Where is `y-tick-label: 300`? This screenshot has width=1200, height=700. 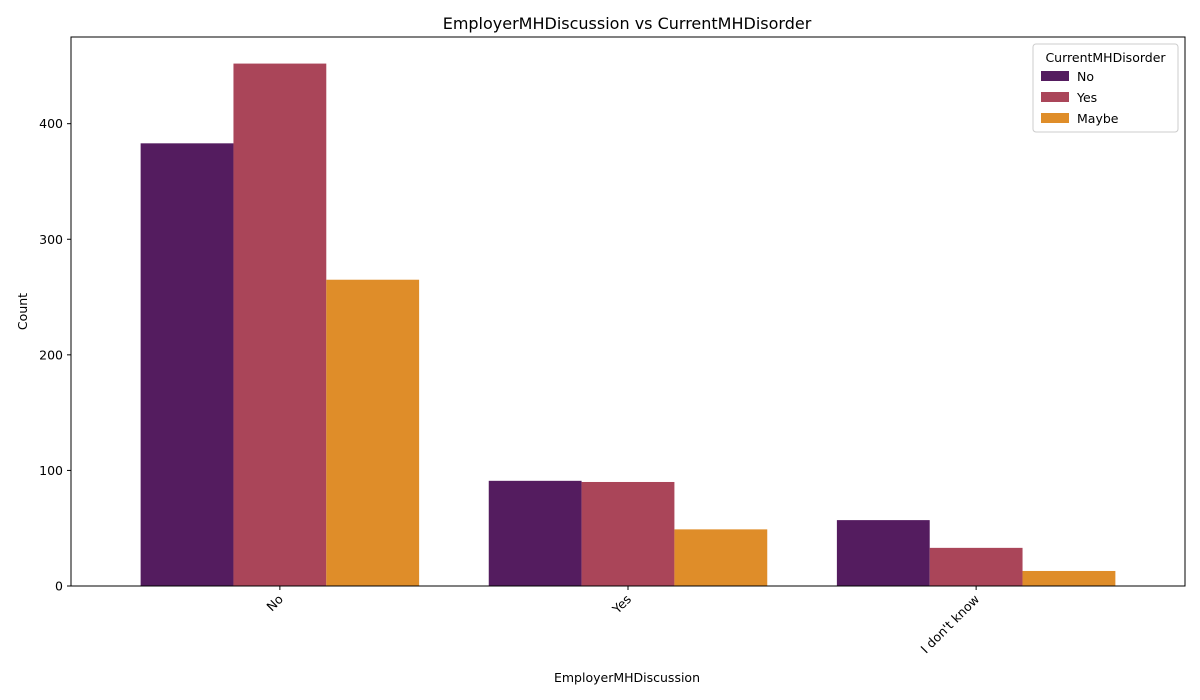
y-tick-label: 300 is located at coordinates (51, 239).